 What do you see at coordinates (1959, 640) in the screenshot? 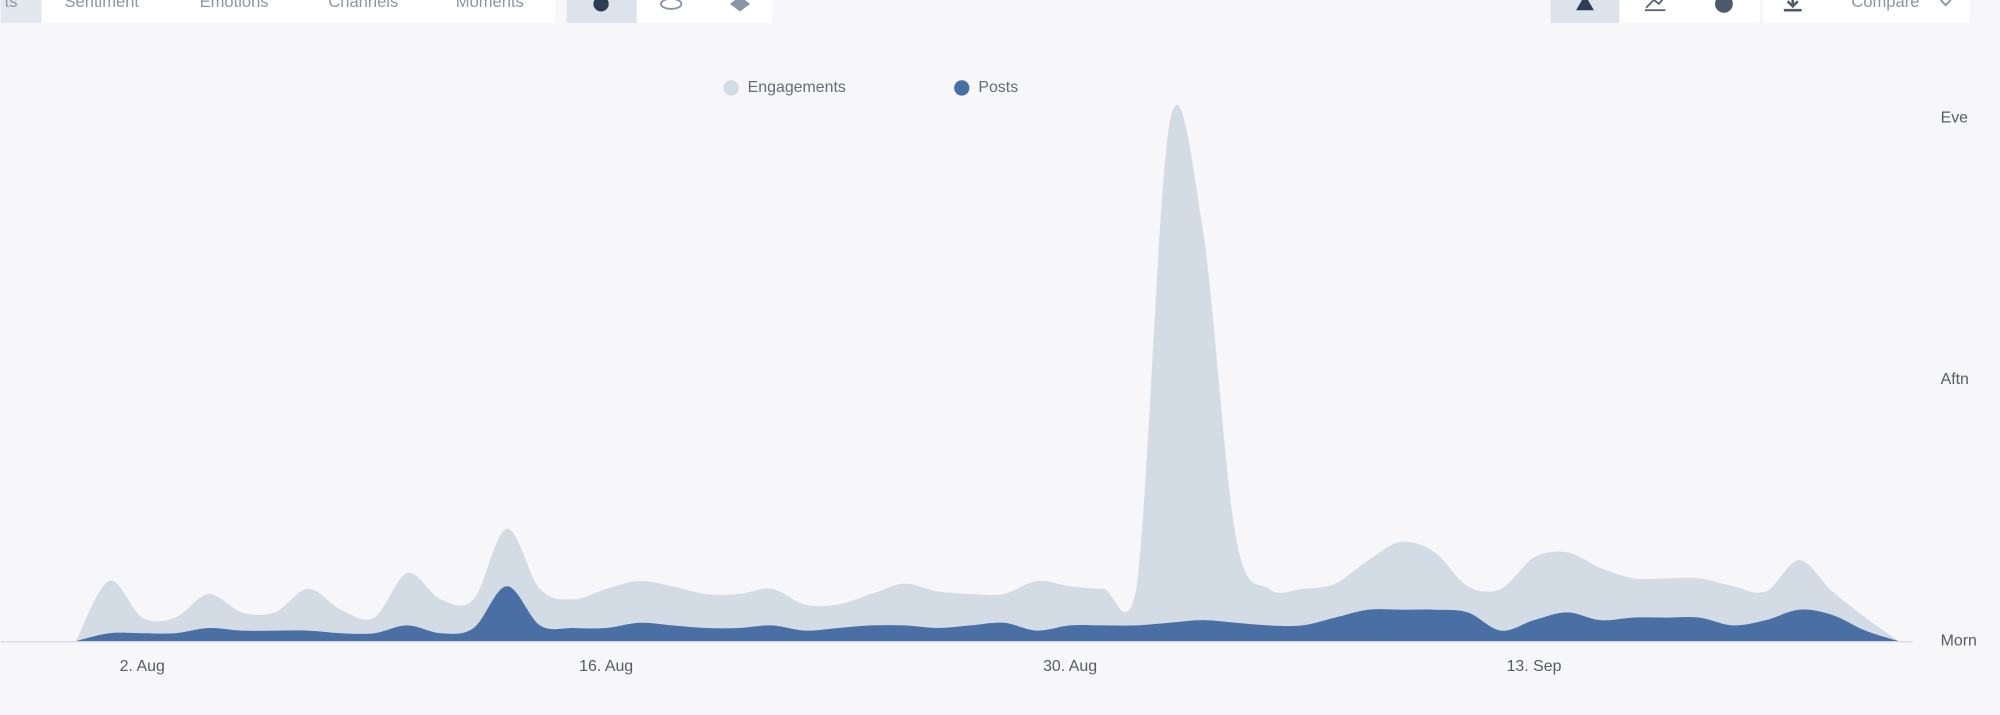
I see `y-tick-label: Morn` at bounding box center [1959, 640].